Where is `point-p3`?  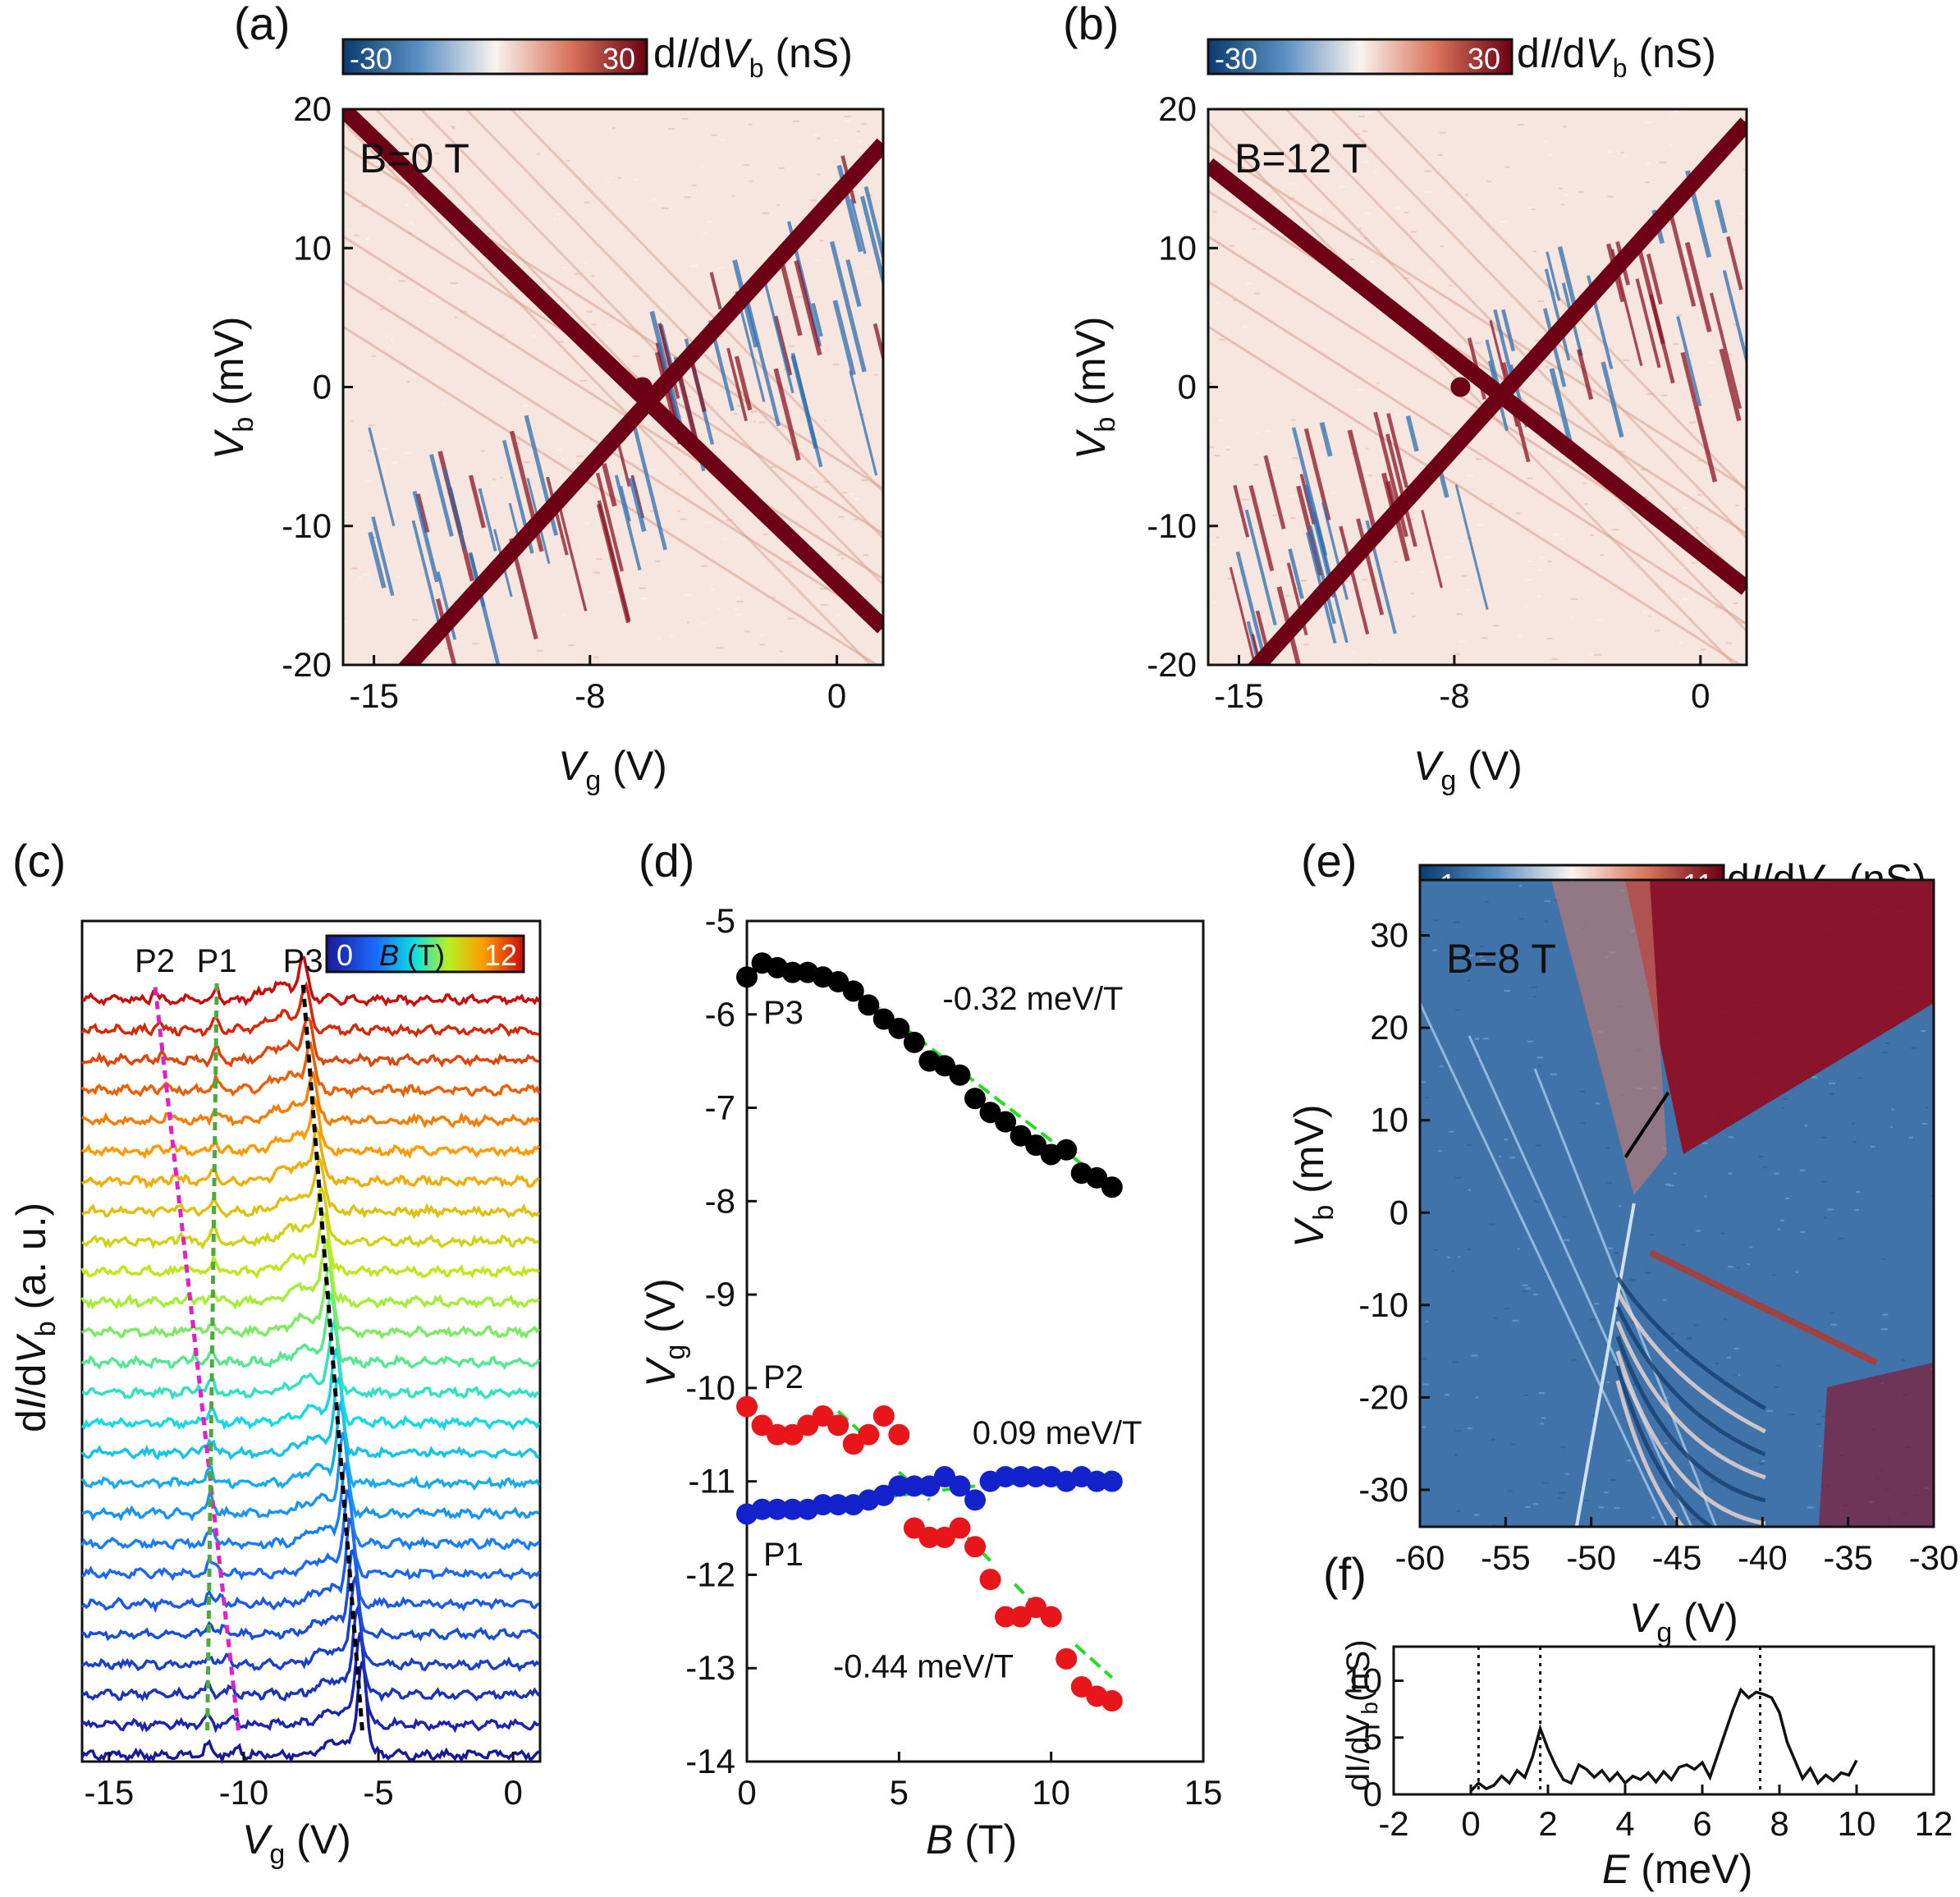 point-p3 is located at coordinates (792, 972).